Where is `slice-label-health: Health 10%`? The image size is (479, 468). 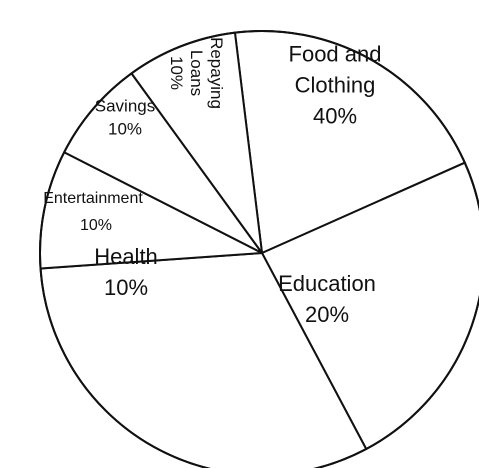 slice-label-health: Health 10% is located at coordinates (126, 272).